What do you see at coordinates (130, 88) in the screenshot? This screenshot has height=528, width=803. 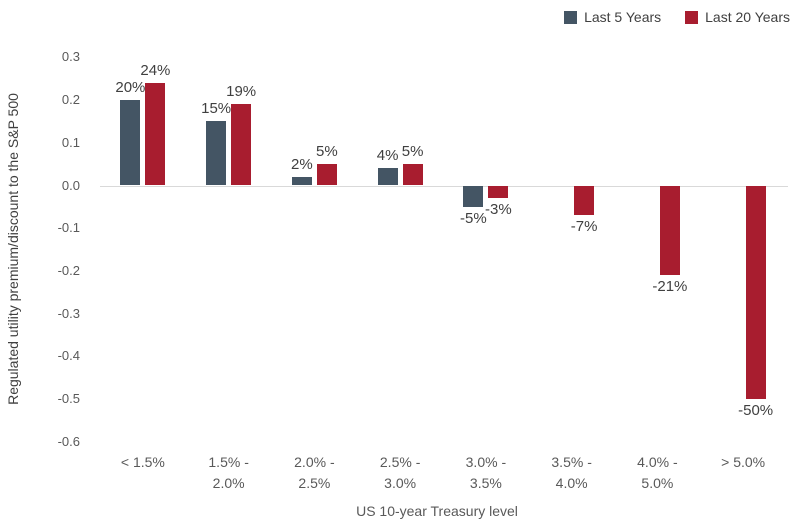 I see `bar-value-label: 20%` at bounding box center [130, 88].